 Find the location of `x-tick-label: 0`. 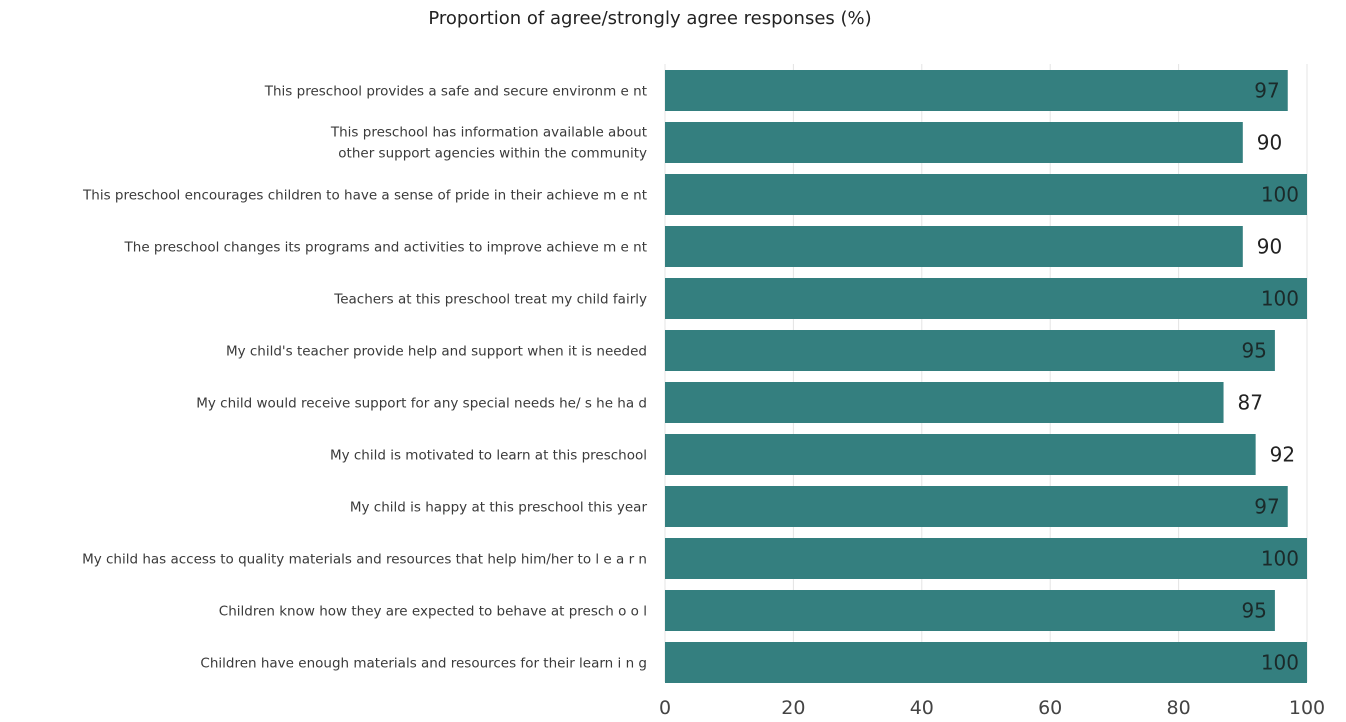

x-tick-label: 0 is located at coordinates (665, 708).